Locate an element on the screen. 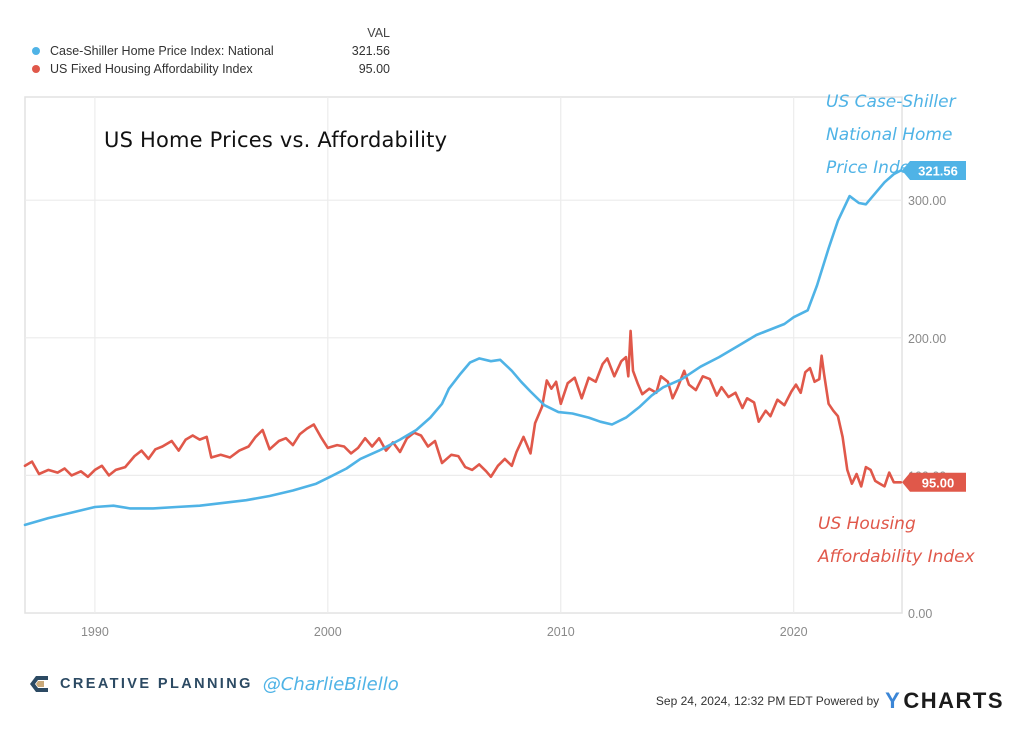  annotation-line: Price Index is located at coordinates (873, 168).